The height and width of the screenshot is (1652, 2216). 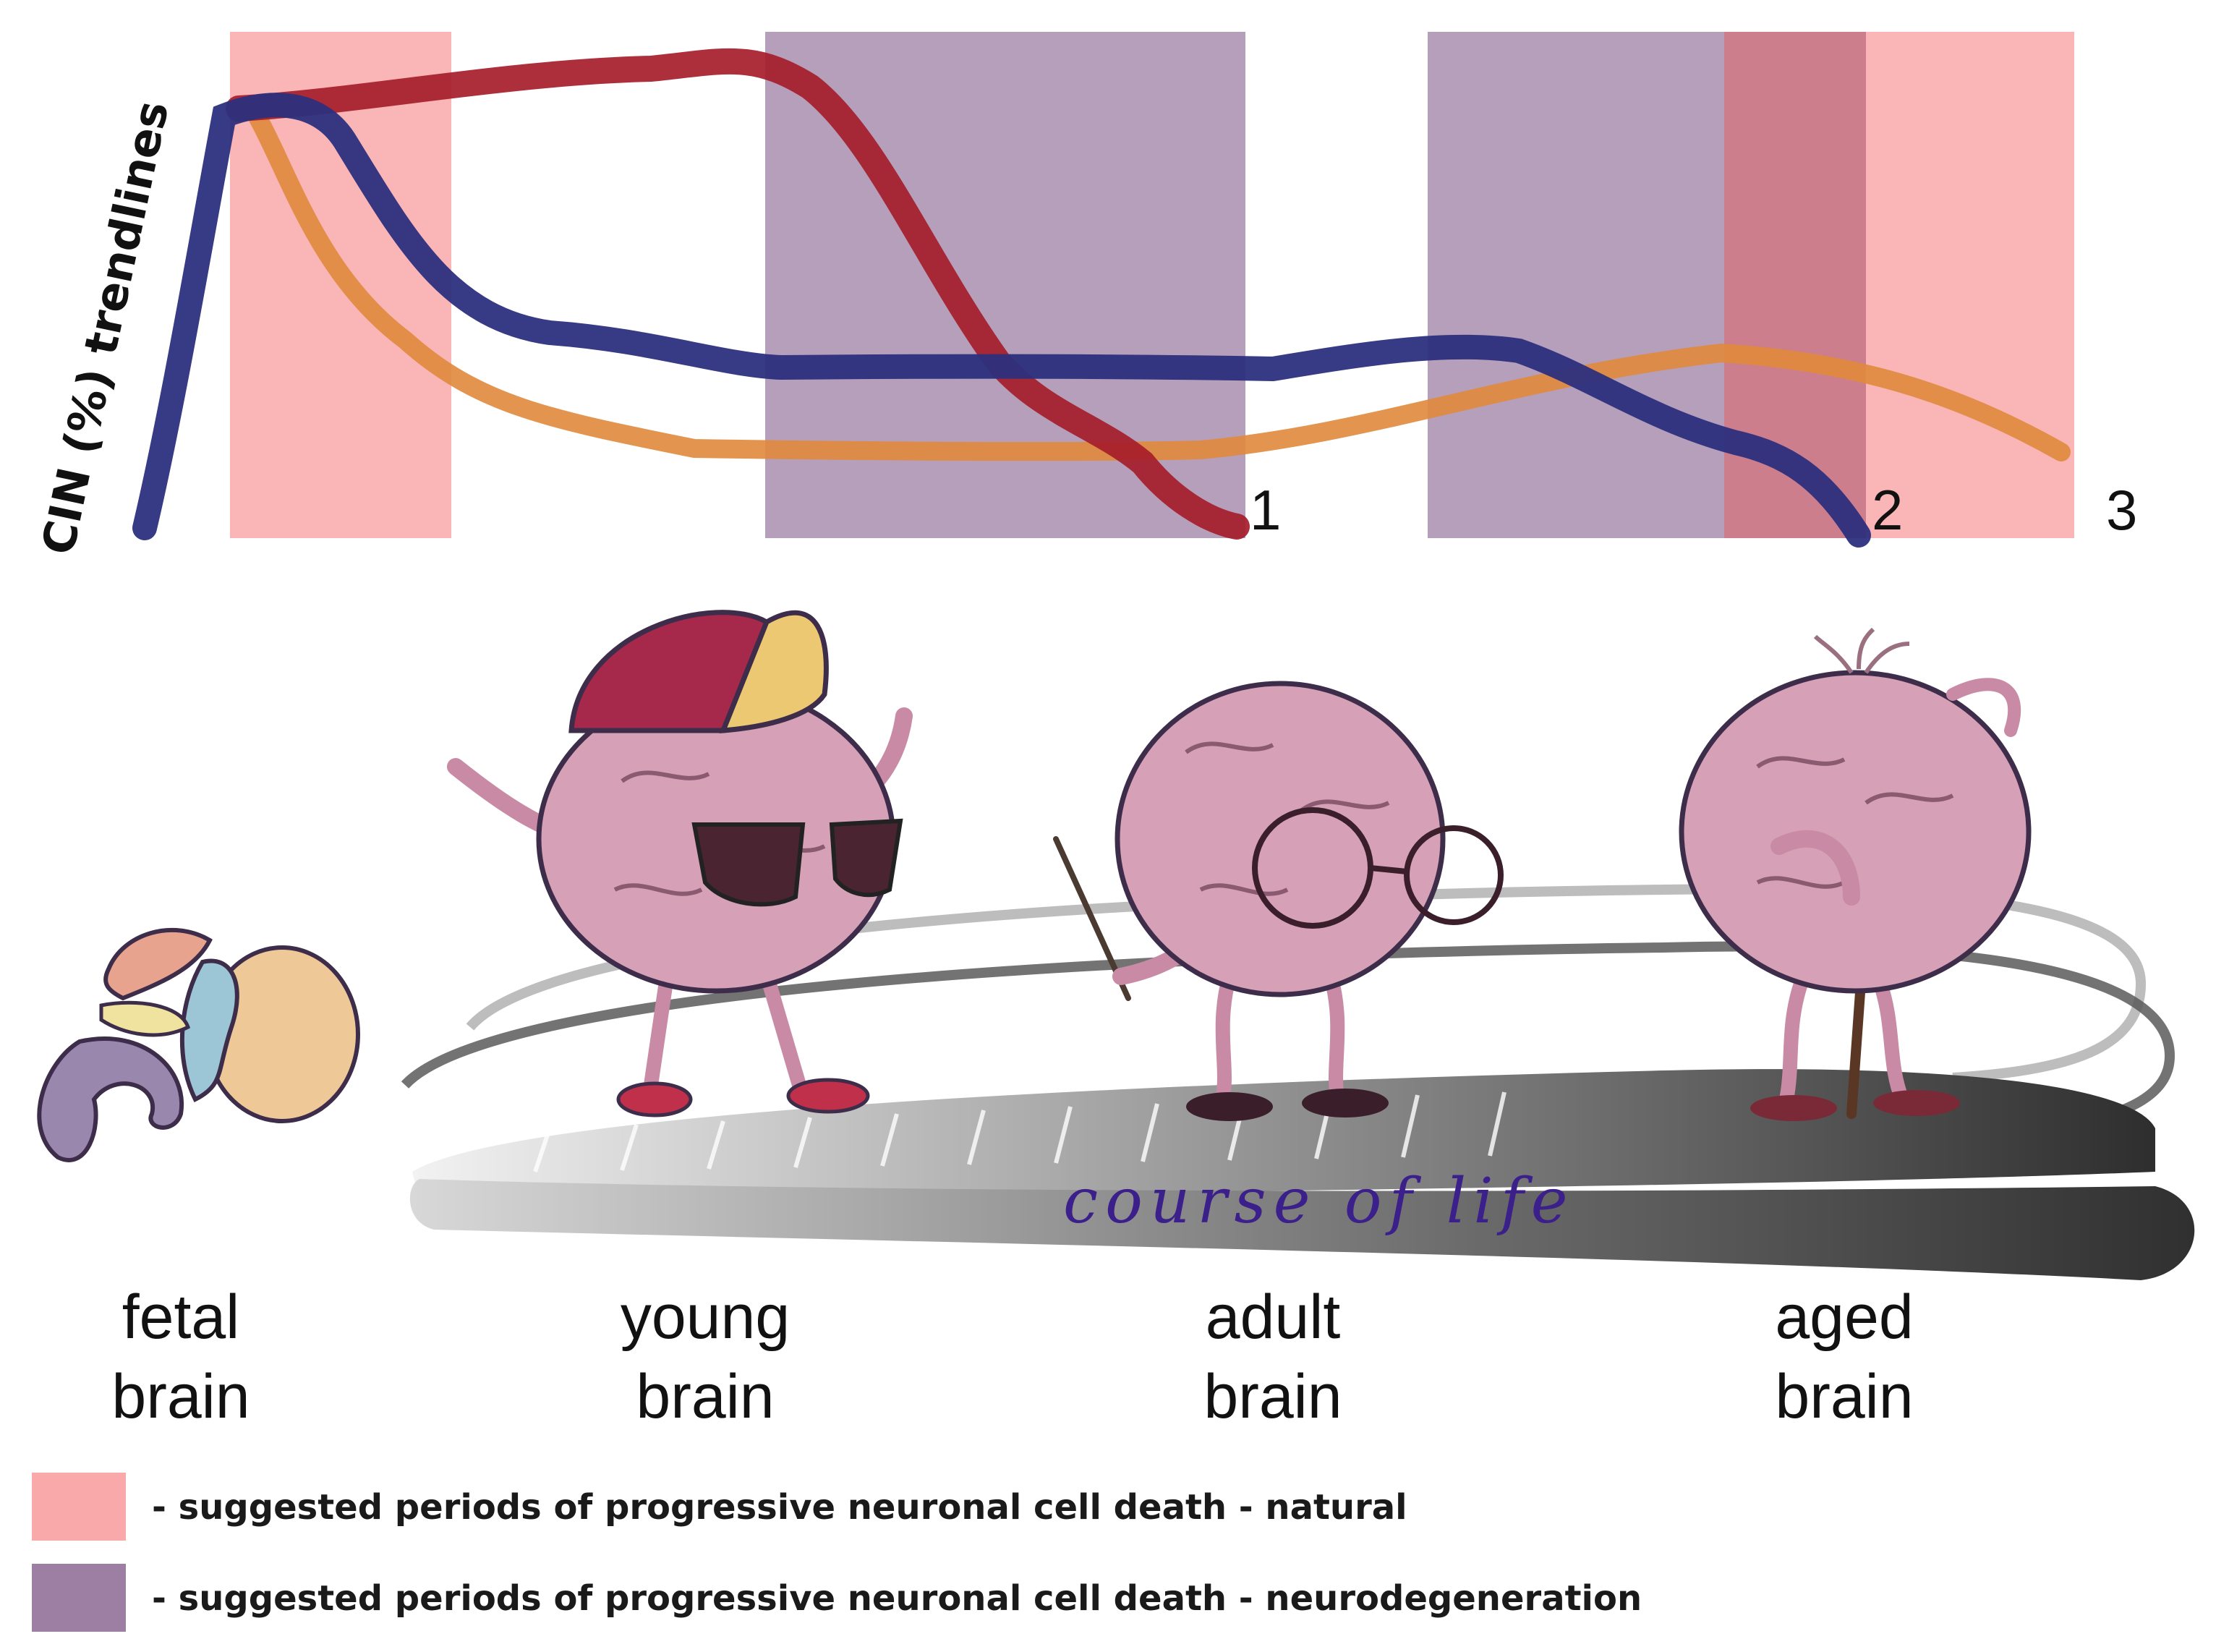 I want to click on stage-label-aged-line2: brain, so click(x=1844, y=1396).